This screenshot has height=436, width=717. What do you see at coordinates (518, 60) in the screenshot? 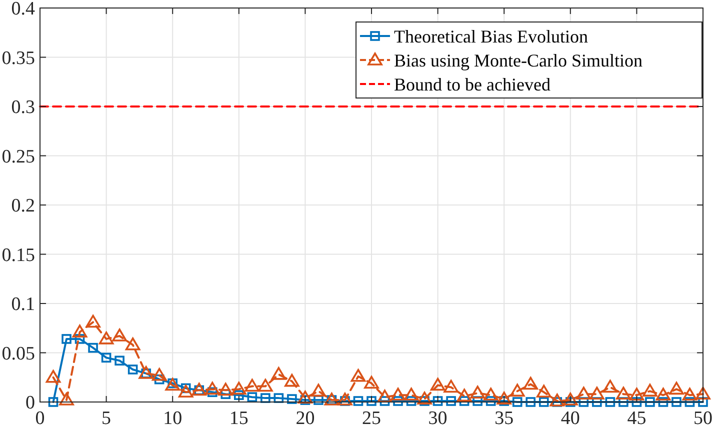
I see `legend-label: Bias using Monte-Carlo Simultion` at bounding box center [518, 60].